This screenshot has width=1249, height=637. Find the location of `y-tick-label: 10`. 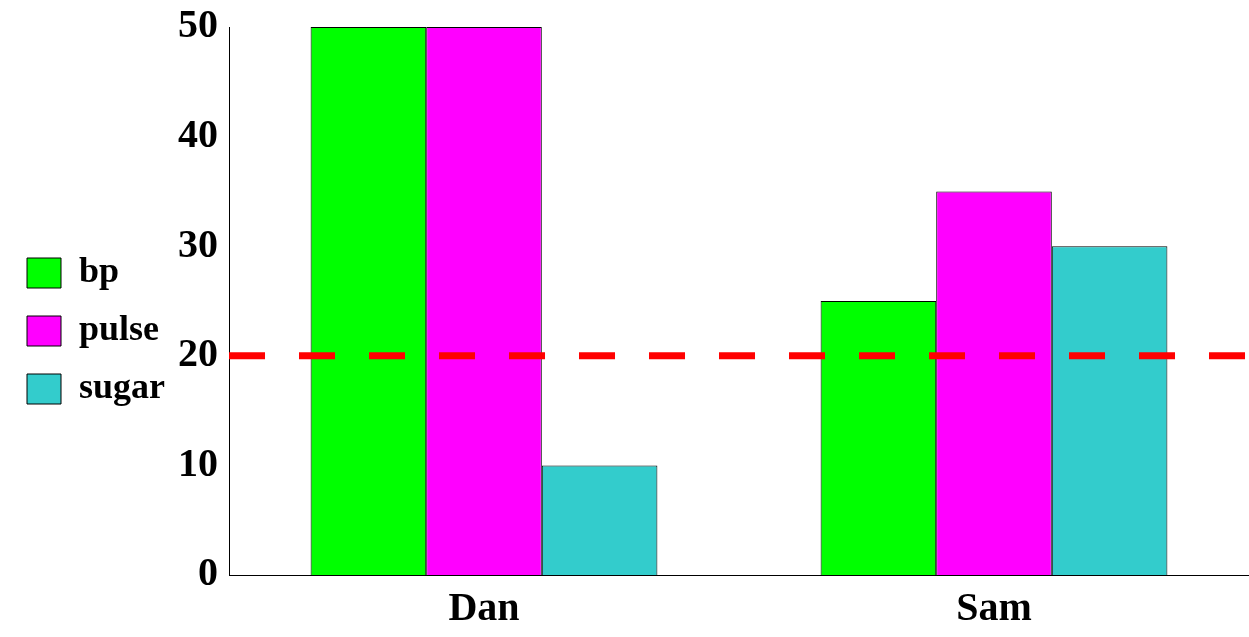

y-tick-label: 10 is located at coordinates (198, 462).